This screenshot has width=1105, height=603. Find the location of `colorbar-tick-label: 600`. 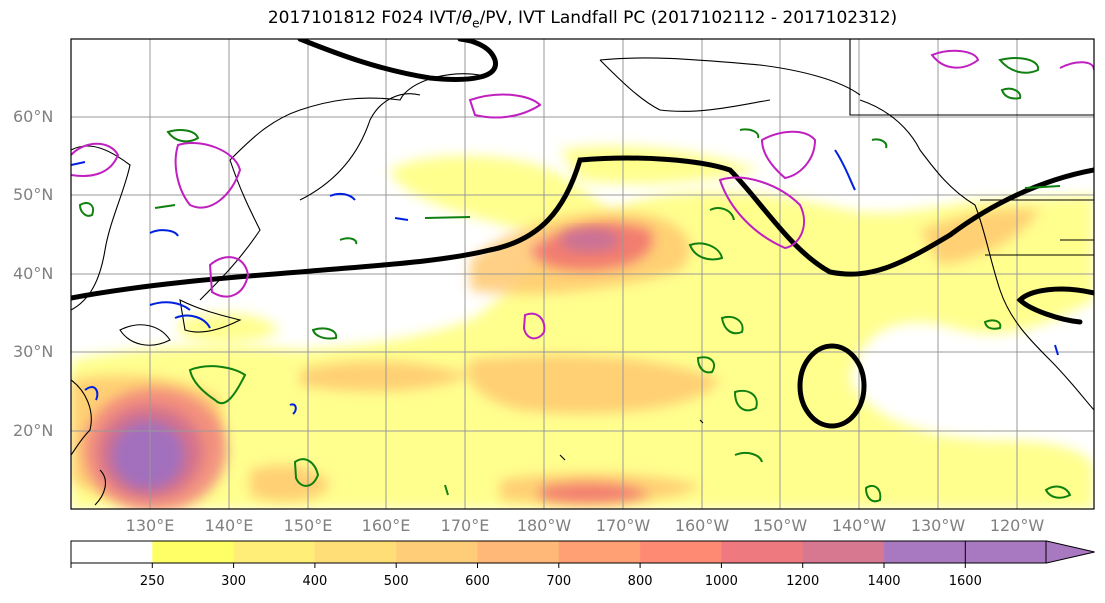

colorbar-tick-label: 600 is located at coordinates (477, 581).